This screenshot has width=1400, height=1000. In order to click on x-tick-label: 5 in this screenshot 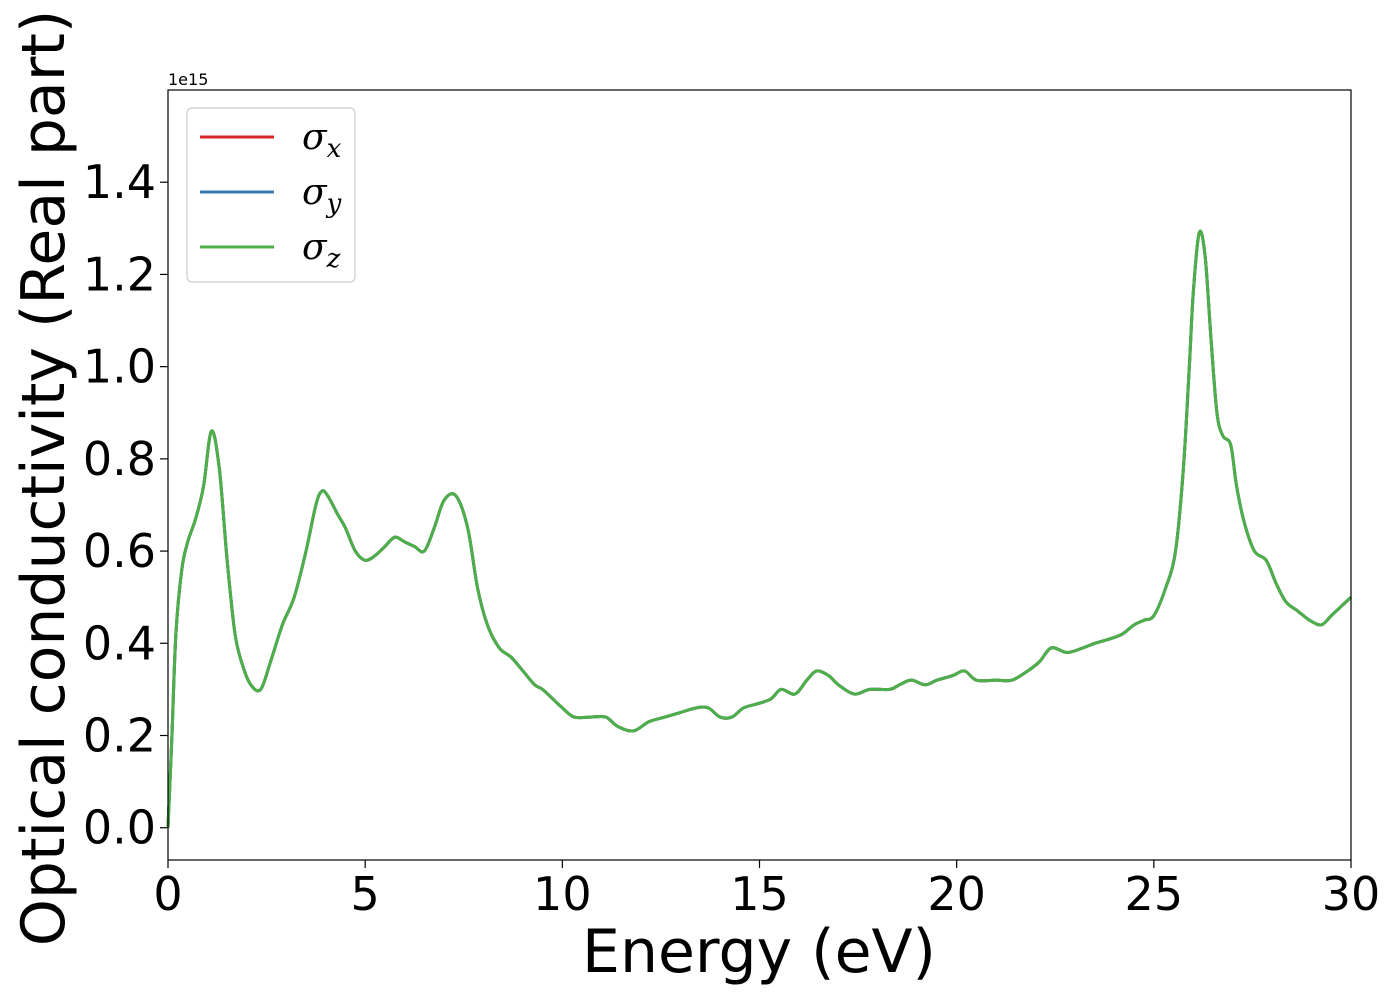, I will do `click(365, 894)`.